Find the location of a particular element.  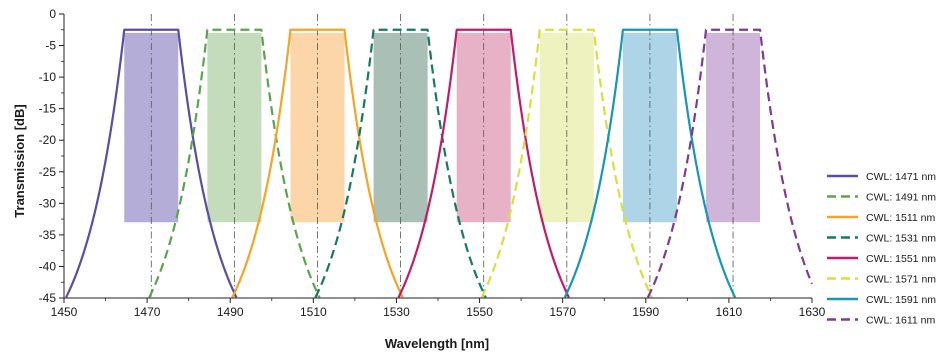

x-tick-label: 1570 is located at coordinates (562, 312).